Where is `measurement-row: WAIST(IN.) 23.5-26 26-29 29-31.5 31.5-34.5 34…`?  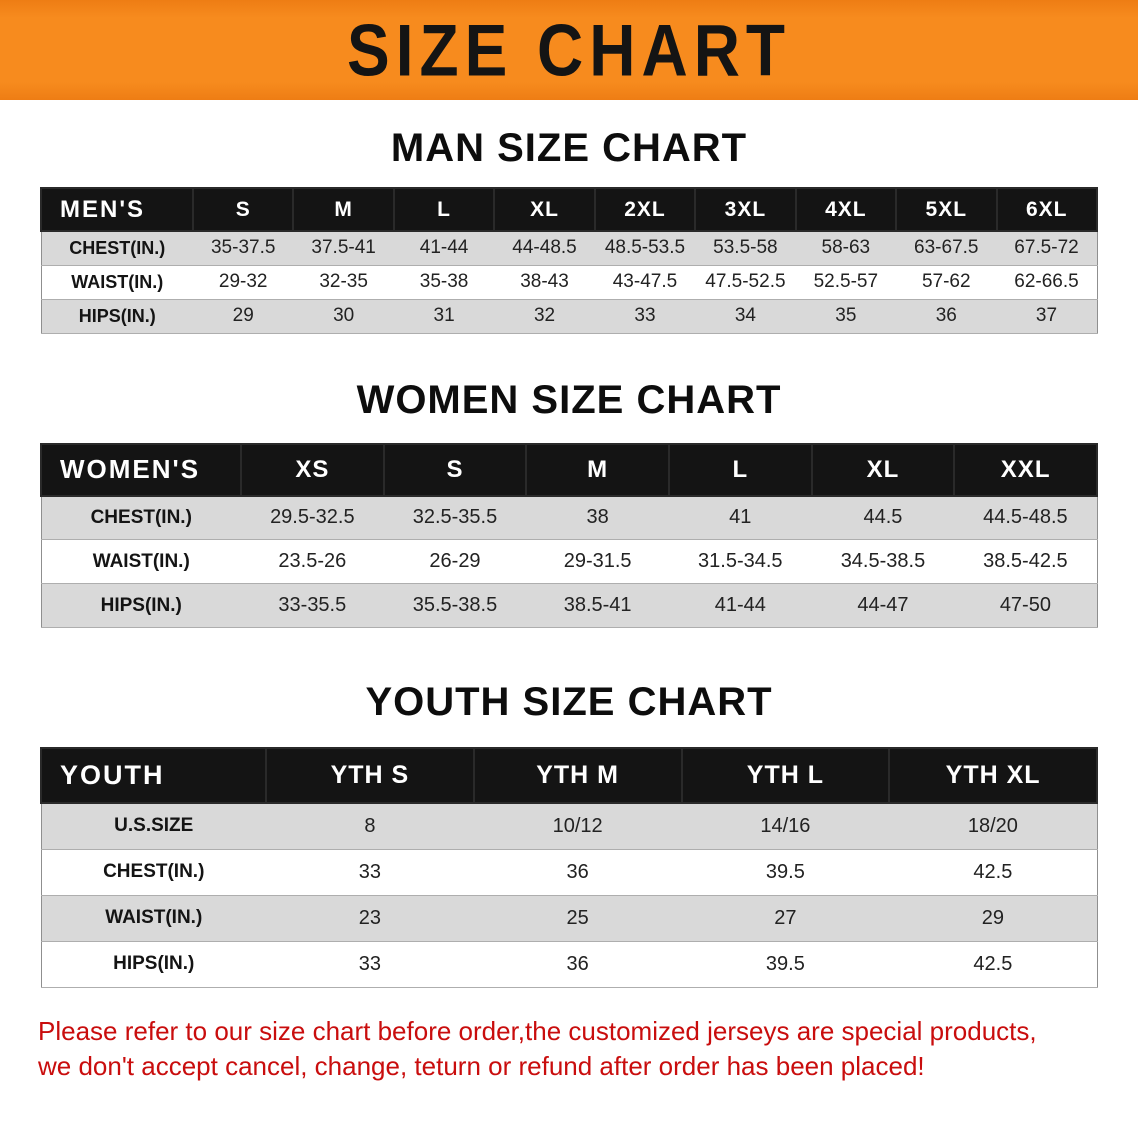 measurement-row: WAIST(IN.) 23.5-26 26-29 29-31.5 31.5-34.5 34… is located at coordinates (569, 561).